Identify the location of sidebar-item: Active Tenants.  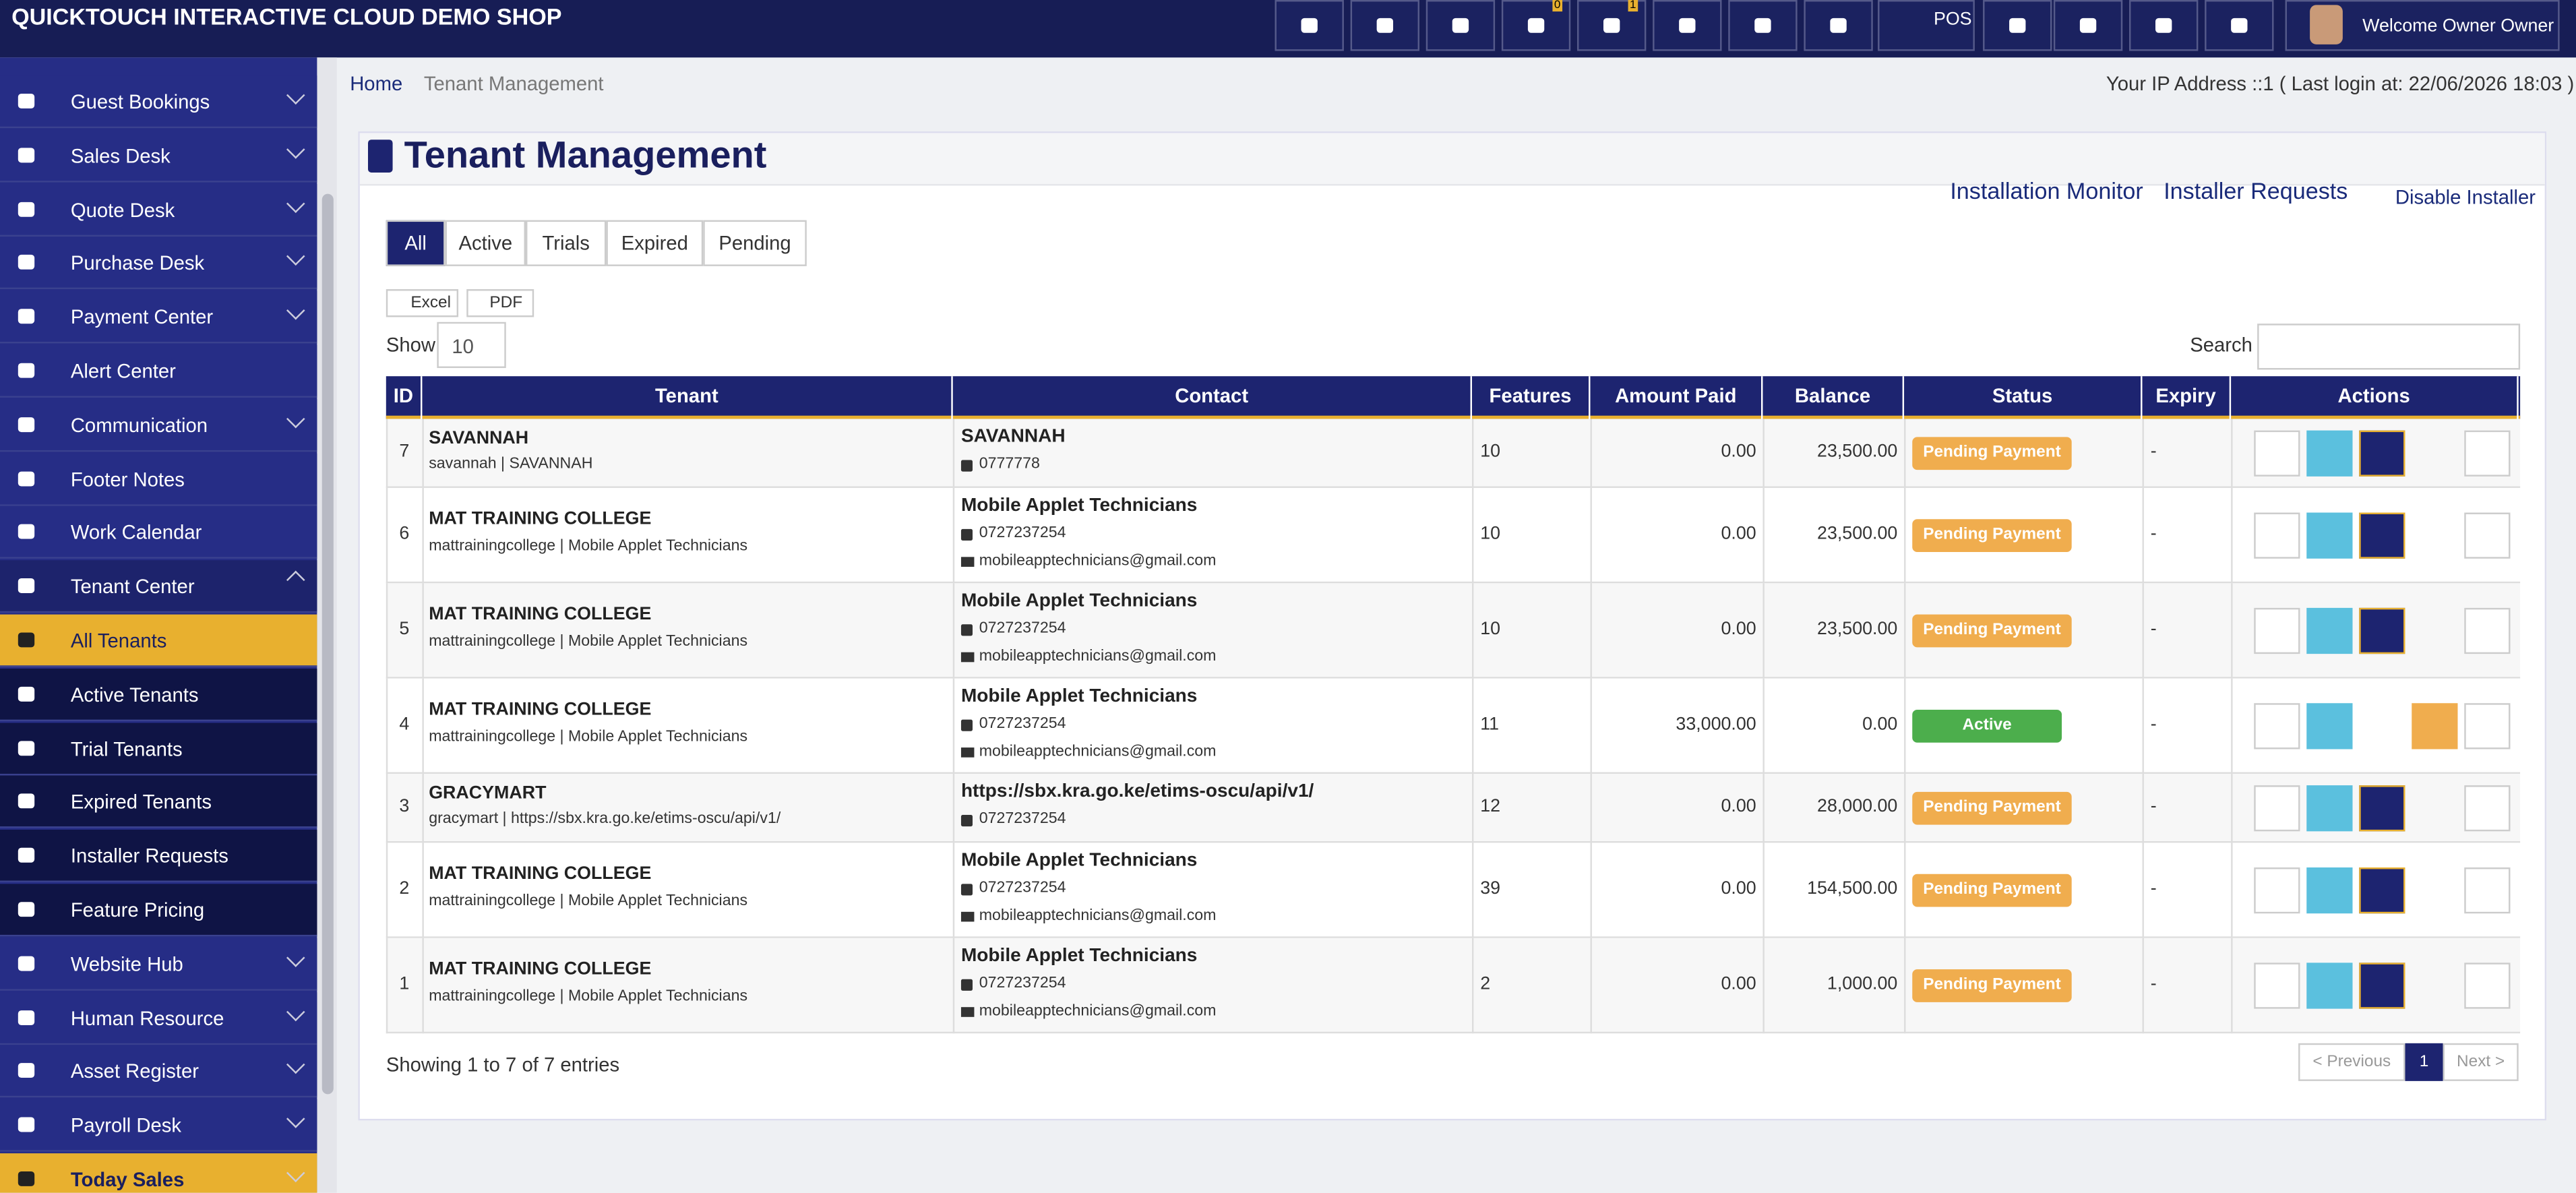
(158, 694).